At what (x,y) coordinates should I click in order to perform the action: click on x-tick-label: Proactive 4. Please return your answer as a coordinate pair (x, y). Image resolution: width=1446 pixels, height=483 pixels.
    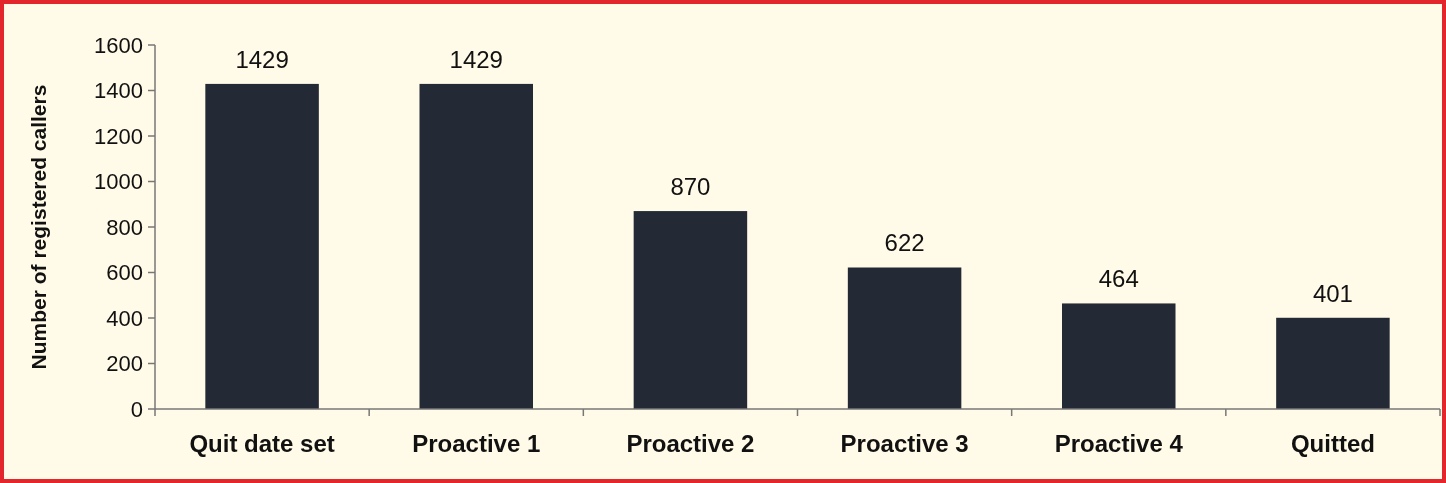
    Looking at the image, I should click on (1119, 443).